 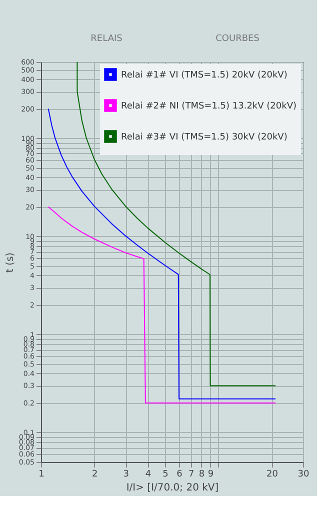 What do you see at coordinates (95, 475) in the screenshot?
I see `x-tick-label: 2` at bounding box center [95, 475].